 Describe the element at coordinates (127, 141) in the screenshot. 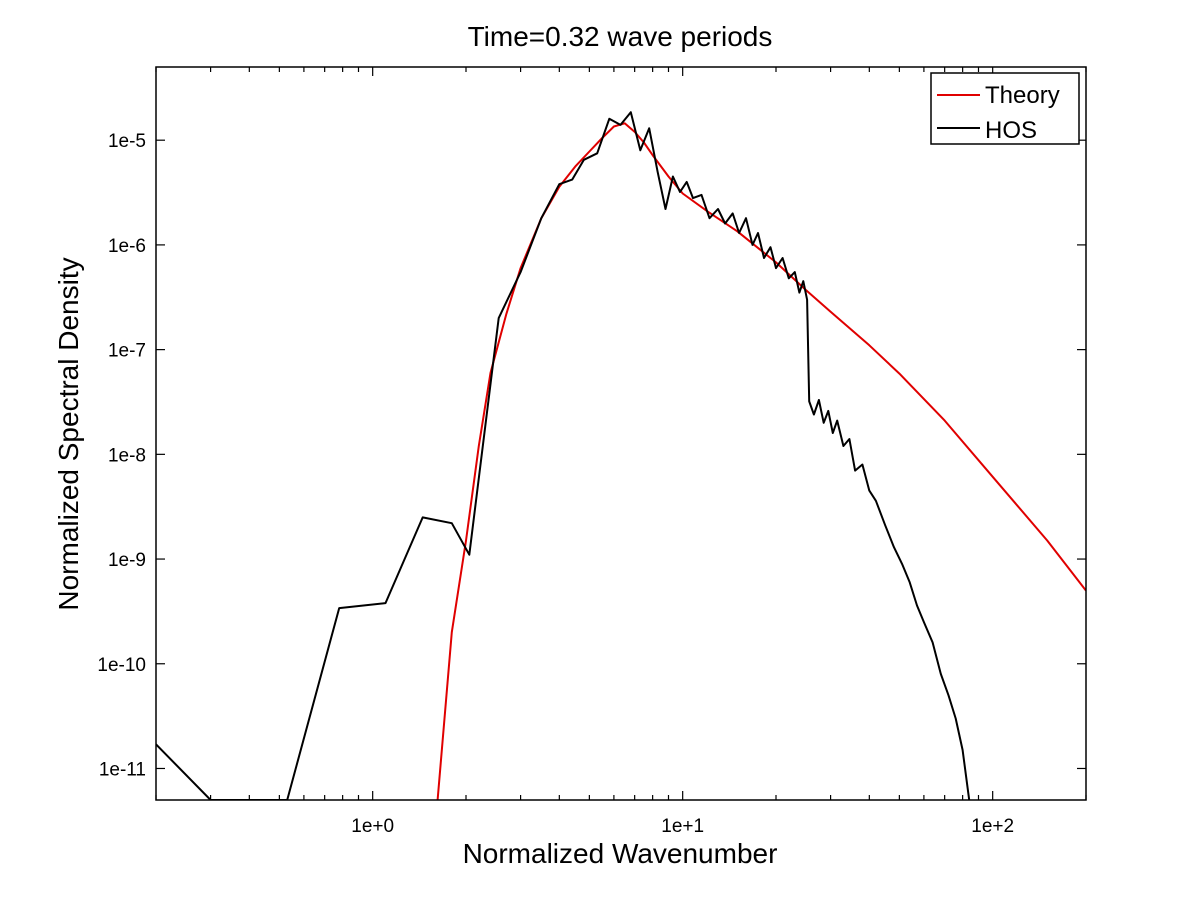

I see `y-tick-label: 1e-5` at that location.